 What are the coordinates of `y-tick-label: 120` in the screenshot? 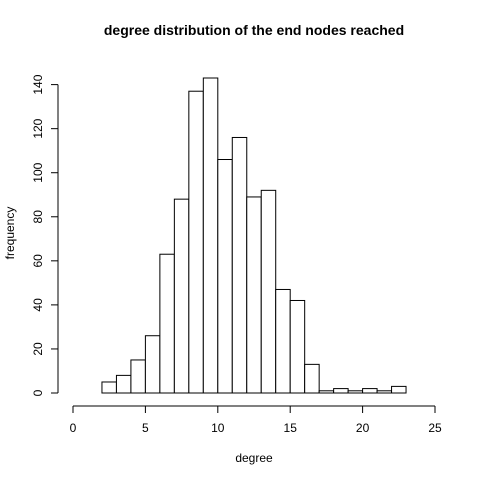 It's located at (38, 128).